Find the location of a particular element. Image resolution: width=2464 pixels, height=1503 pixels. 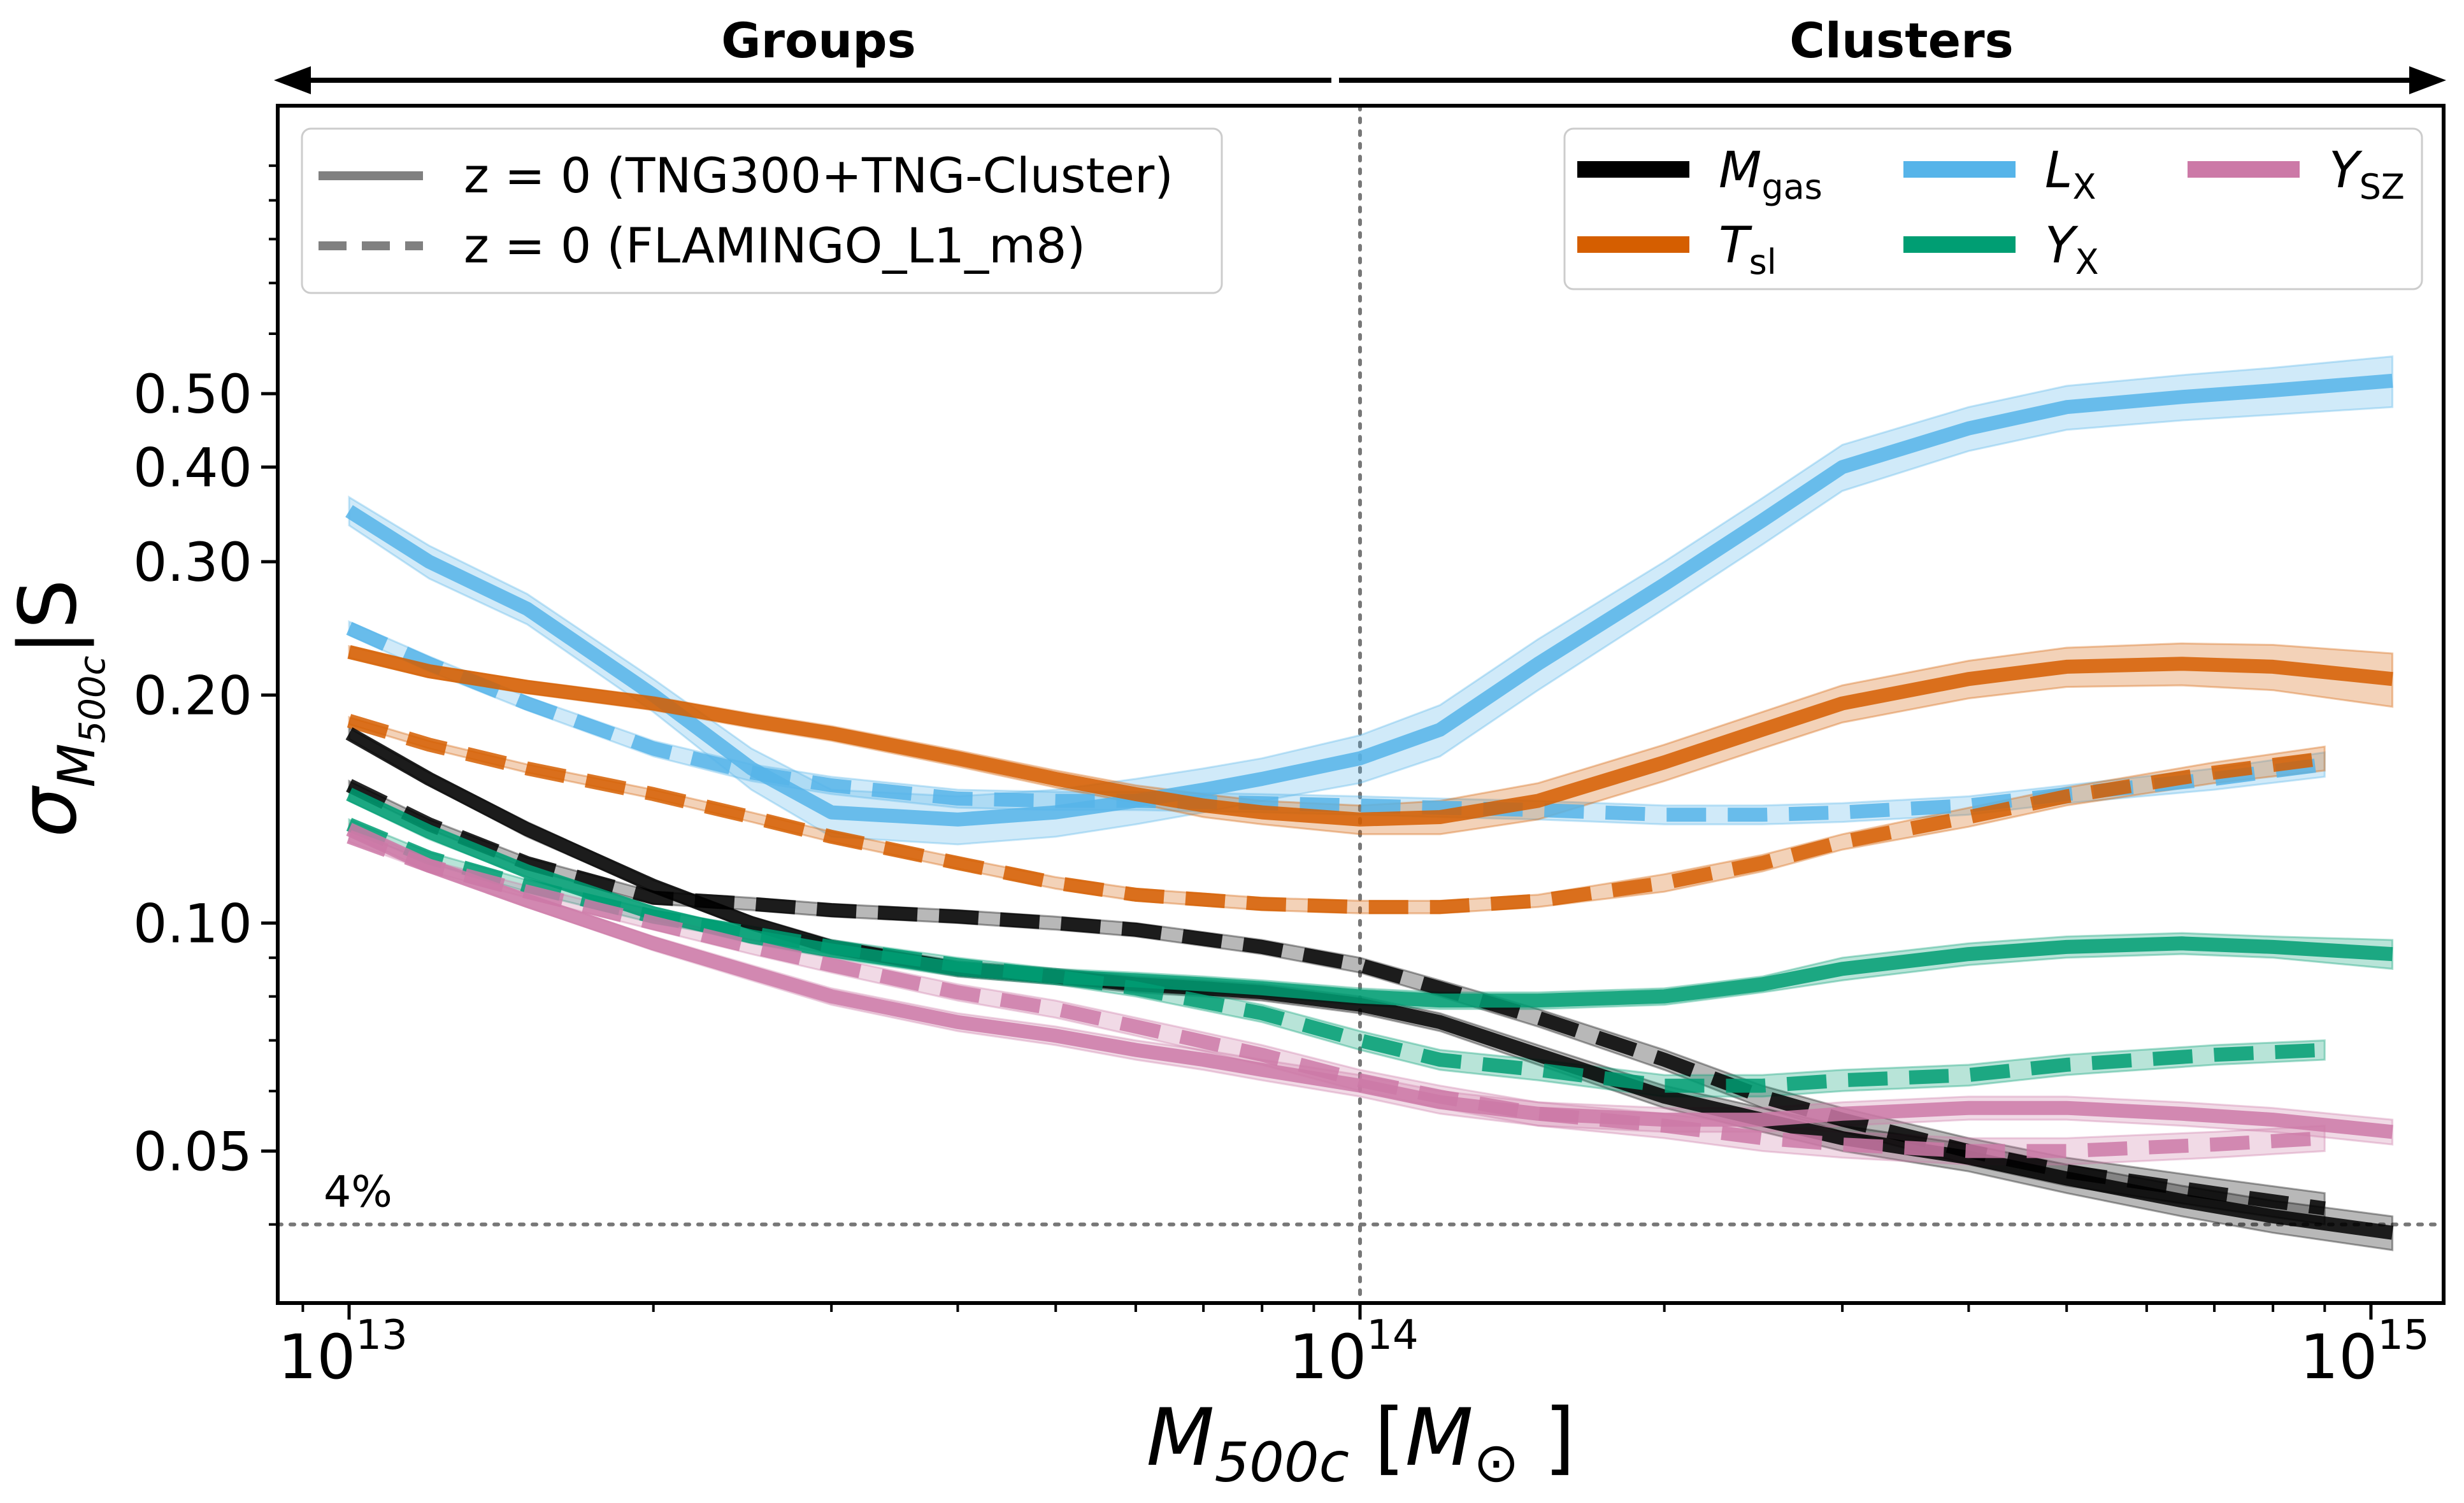

y-tick-label: 0.50 is located at coordinates (192, 394).